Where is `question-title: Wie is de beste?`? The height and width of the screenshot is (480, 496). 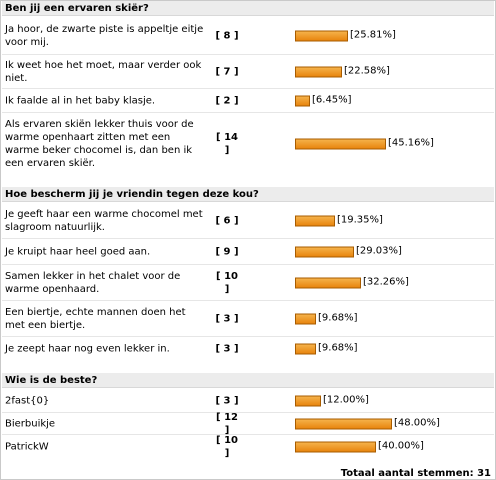 question-title: Wie is de beste? is located at coordinates (248, 380).